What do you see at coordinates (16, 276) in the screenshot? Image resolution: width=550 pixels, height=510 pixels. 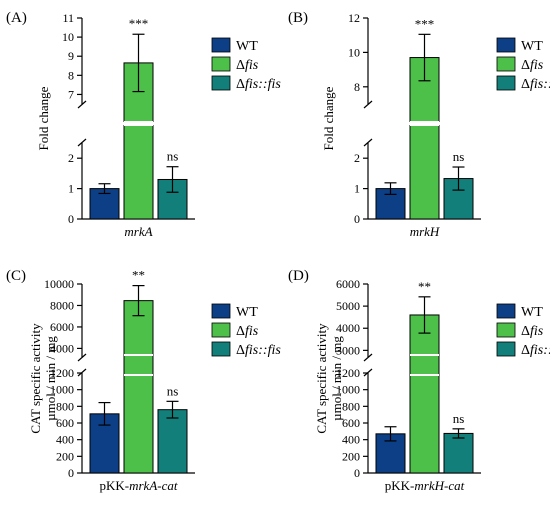 I see `panel-label: (C)` at bounding box center [16, 276].